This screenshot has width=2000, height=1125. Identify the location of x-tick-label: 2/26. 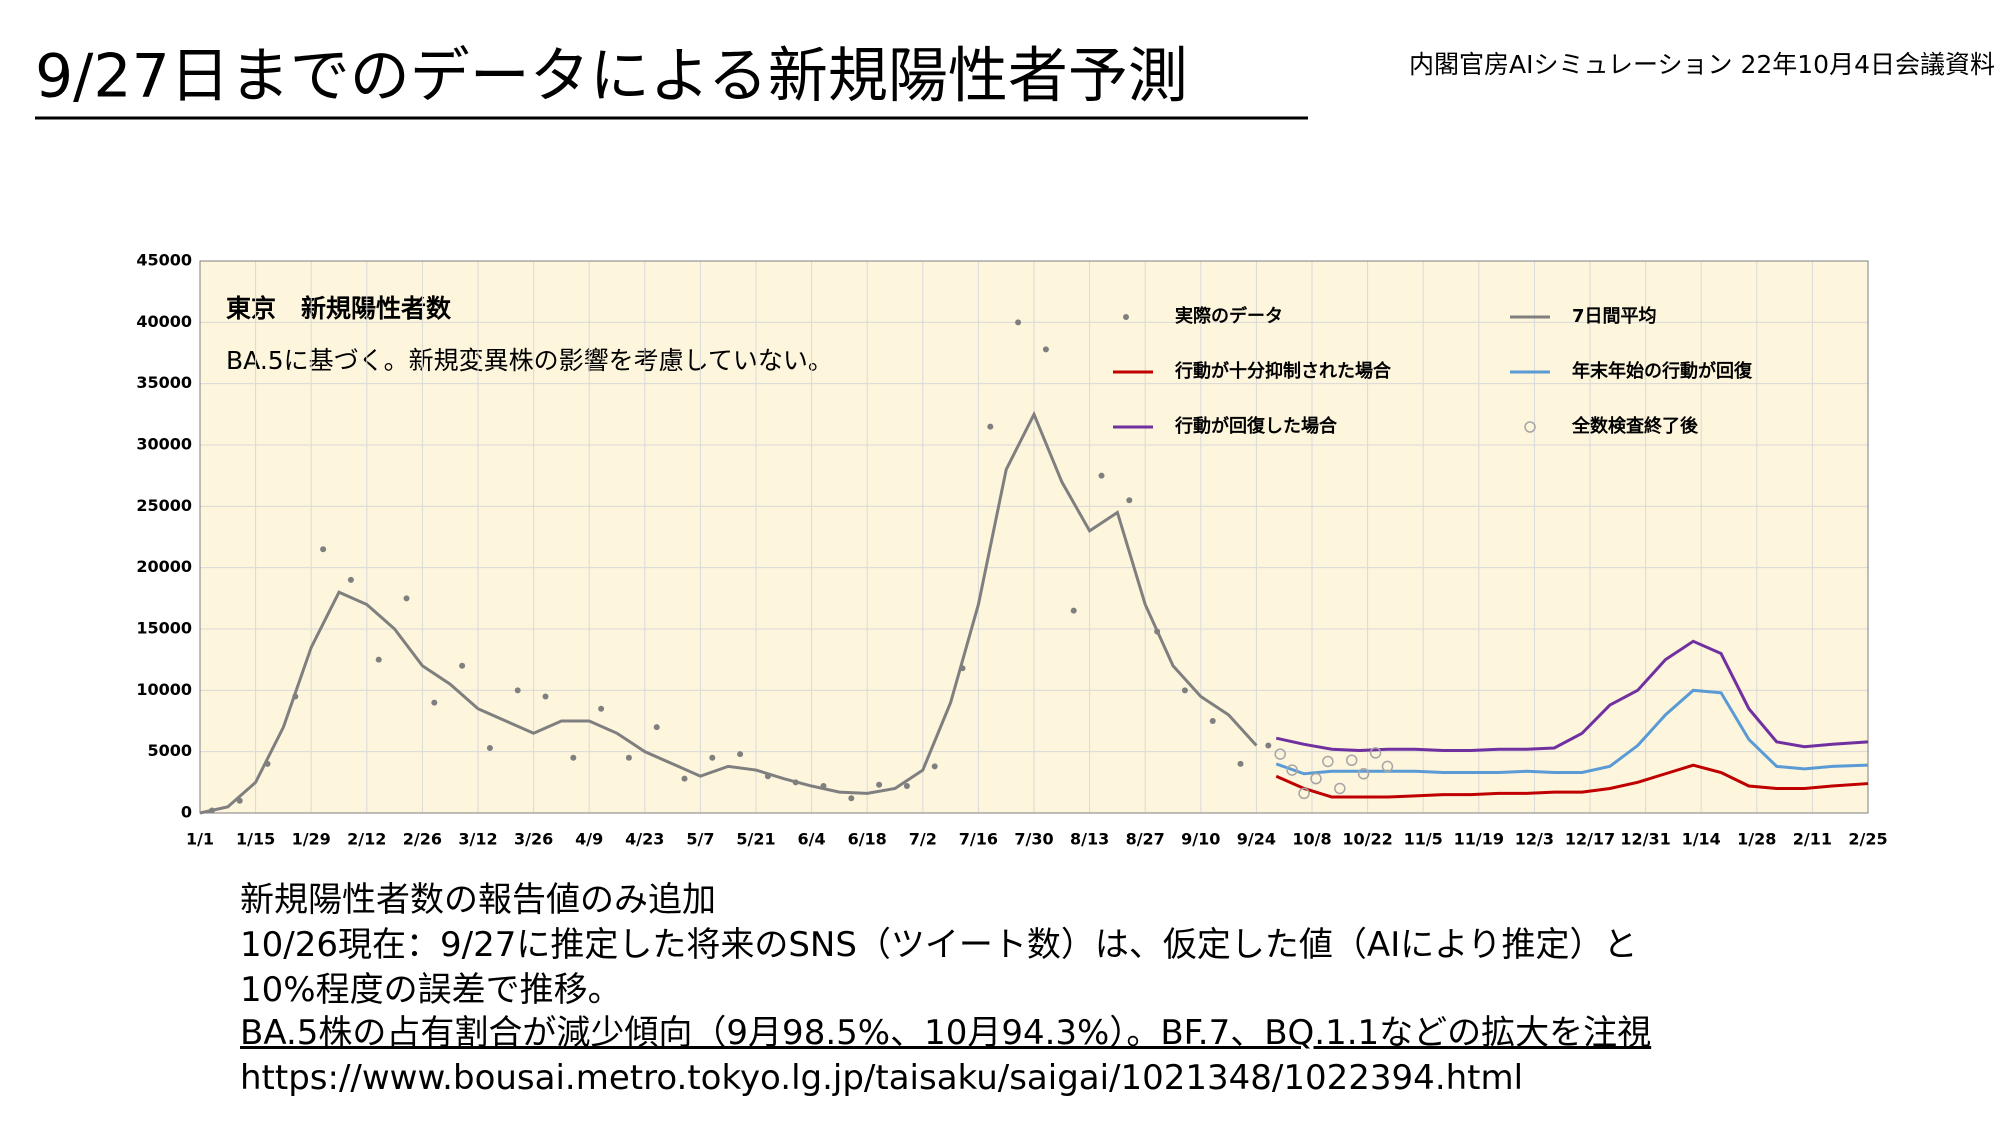
(422, 839).